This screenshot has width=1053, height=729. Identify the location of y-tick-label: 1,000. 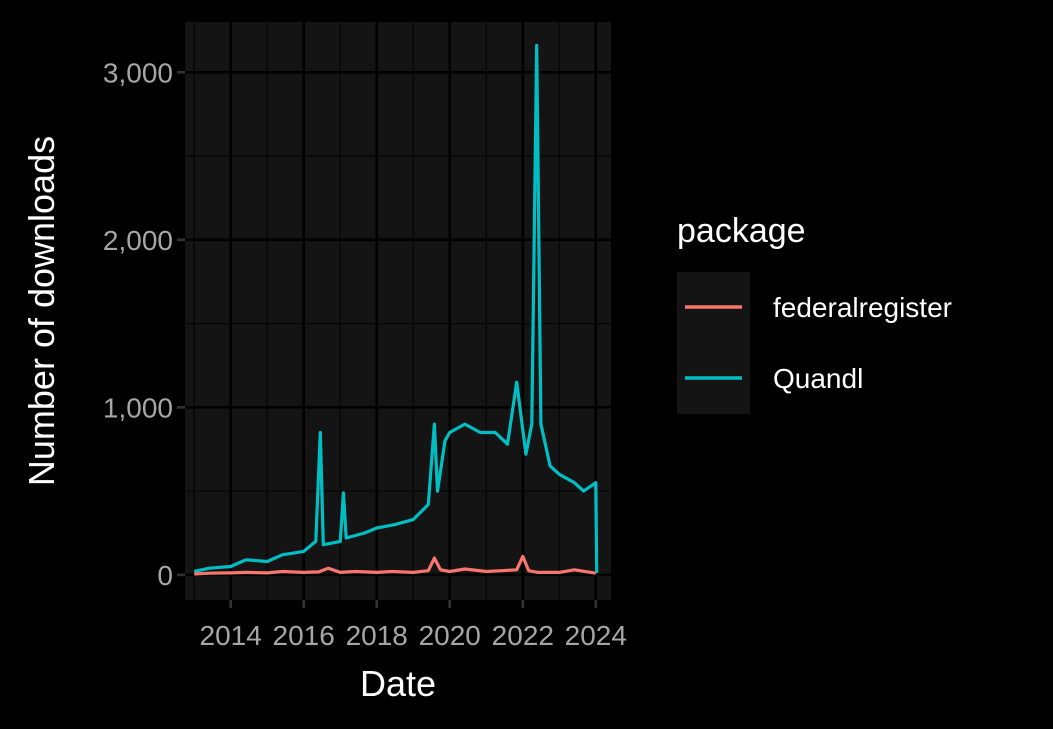
(138, 407).